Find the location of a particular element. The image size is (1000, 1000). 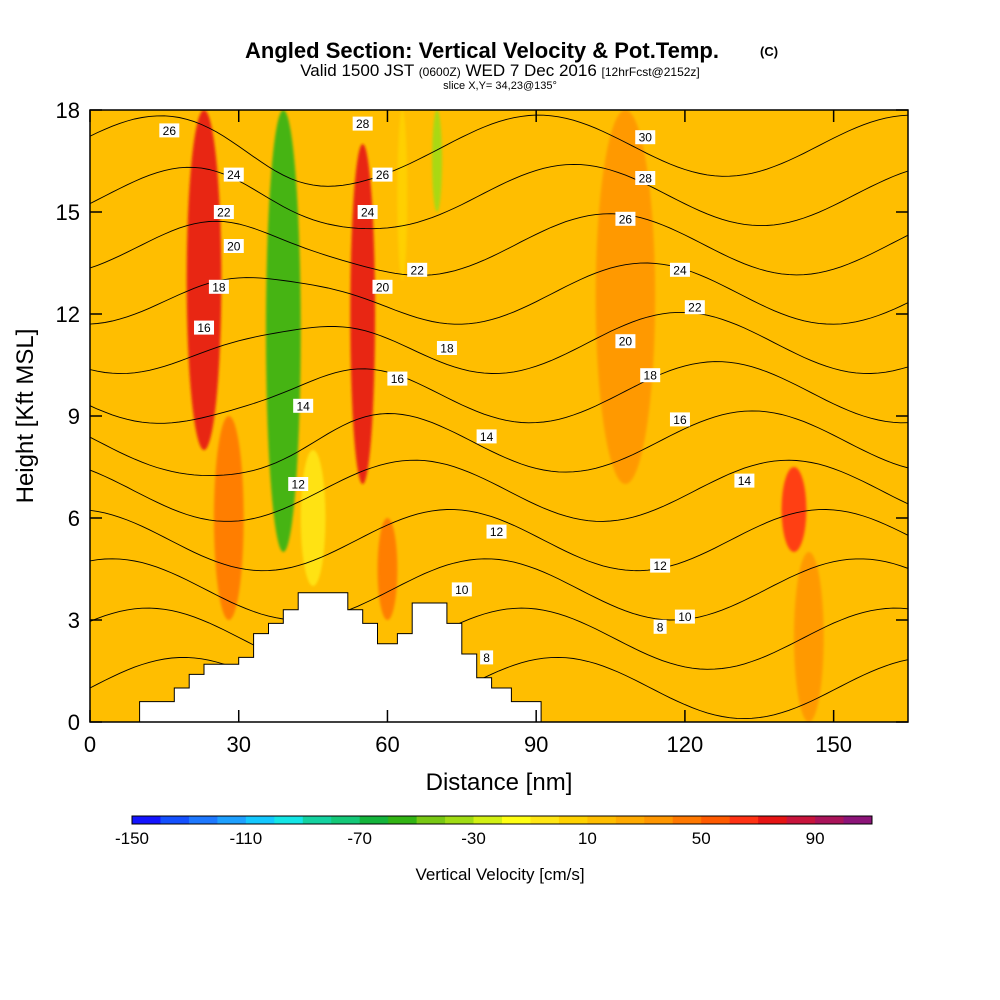

colorbar-tick-label: -150 is located at coordinates (132, 838).